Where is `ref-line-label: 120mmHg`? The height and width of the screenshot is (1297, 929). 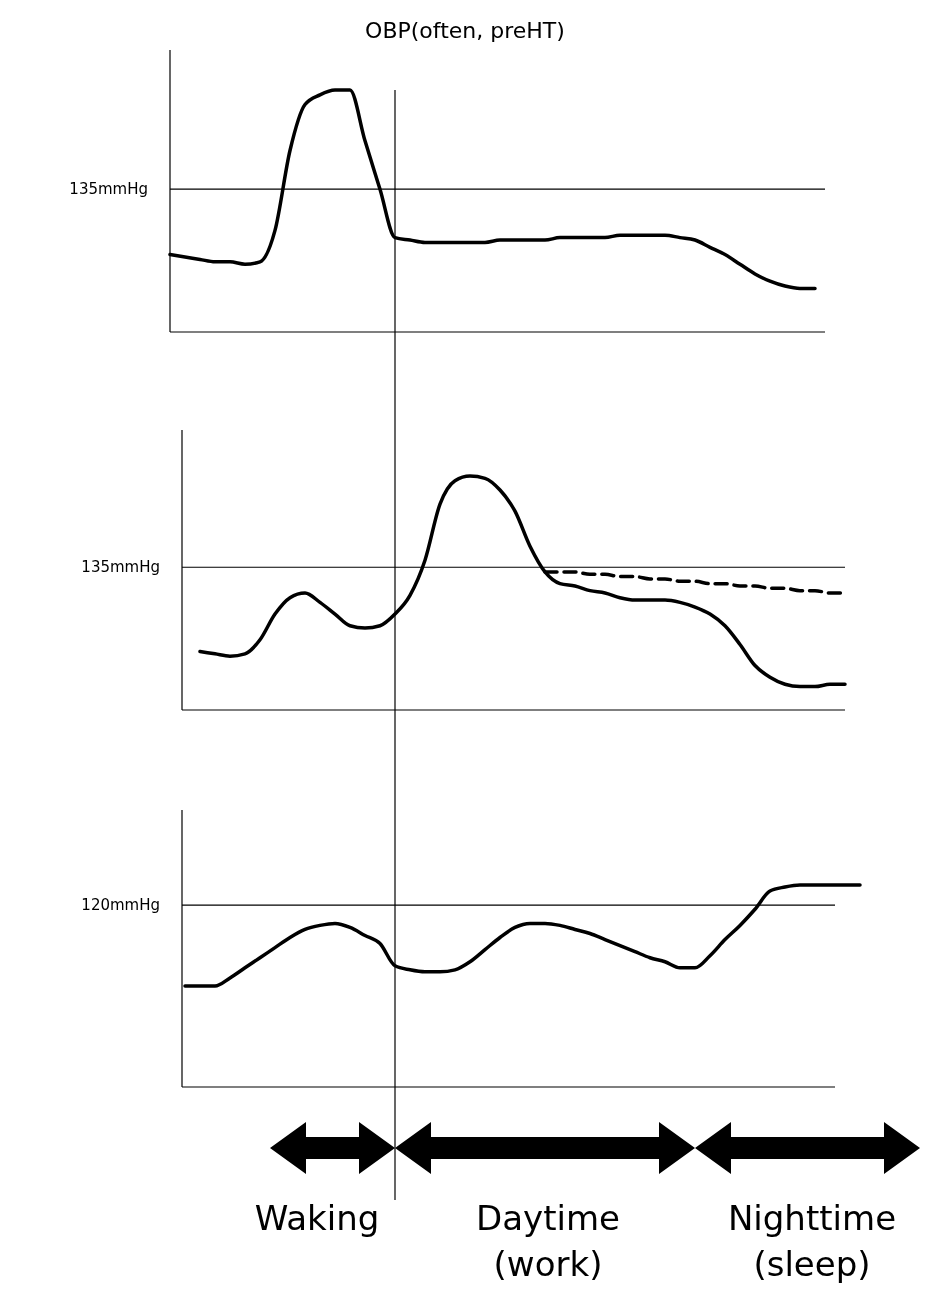 ref-line-label: 120mmHg is located at coordinates (120, 905).